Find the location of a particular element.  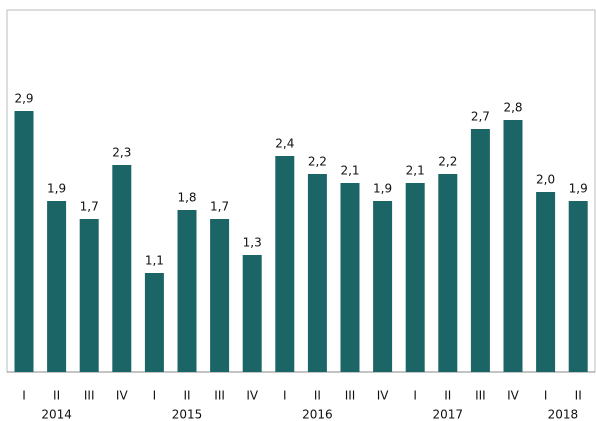

value-label: 2,9 is located at coordinates (23, 99).